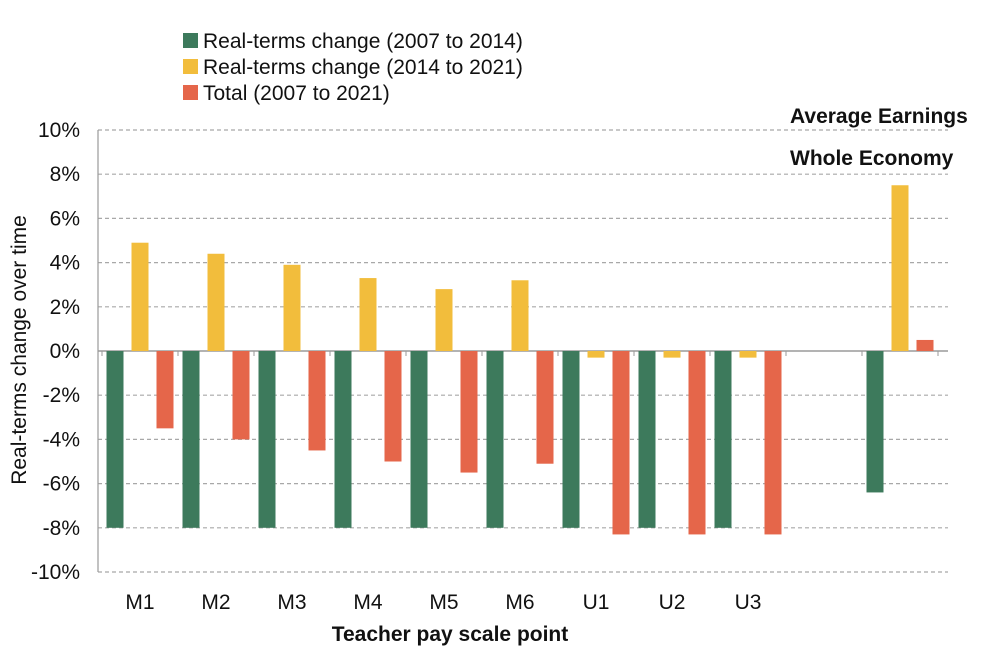 The height and width of the screenshot is (668, 1002). Describe the element at coordinates (363, 67) in the screenshot. I see `legend-label-2014-2021: Real-terms change (2014 to 2021)` at that location.